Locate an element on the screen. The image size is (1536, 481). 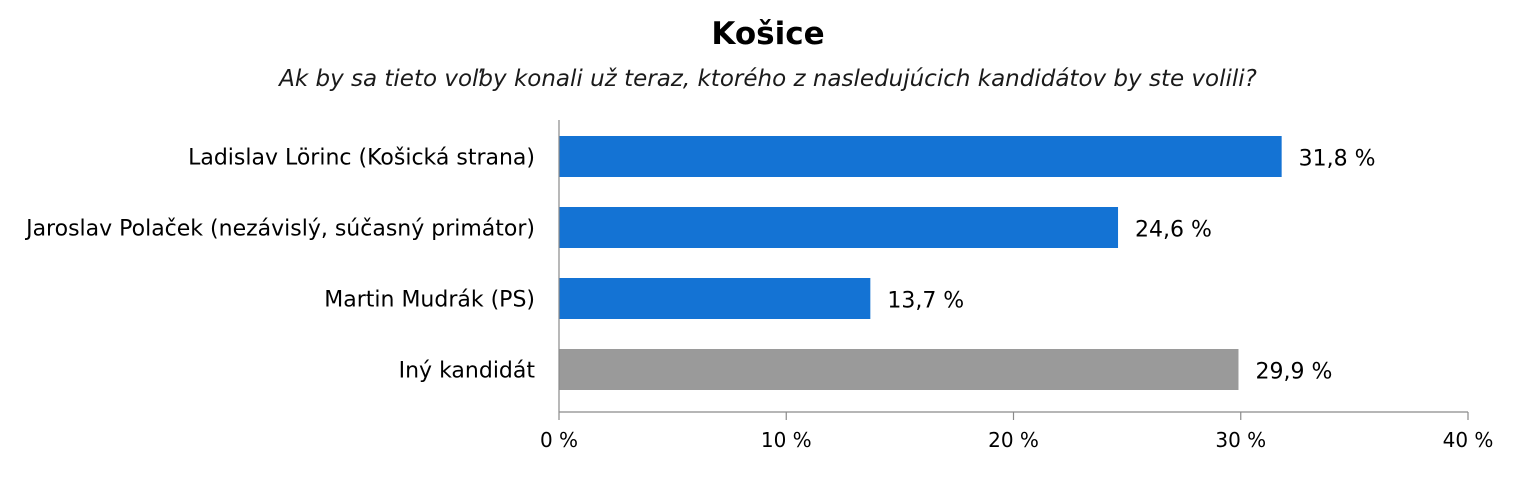
value-label: 24,6 % is located at coordinates (1173, 230).